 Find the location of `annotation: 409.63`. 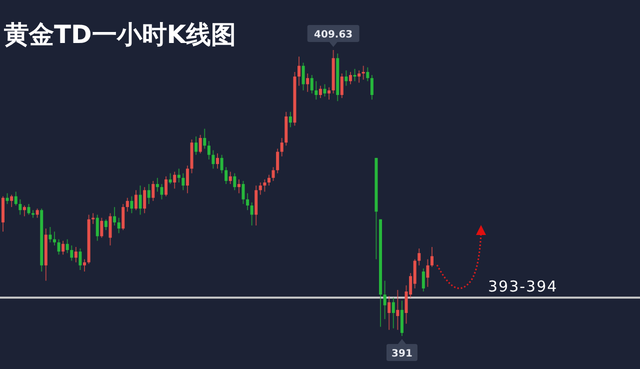

annotation: 409.63 is located at coordinates (333, 35).